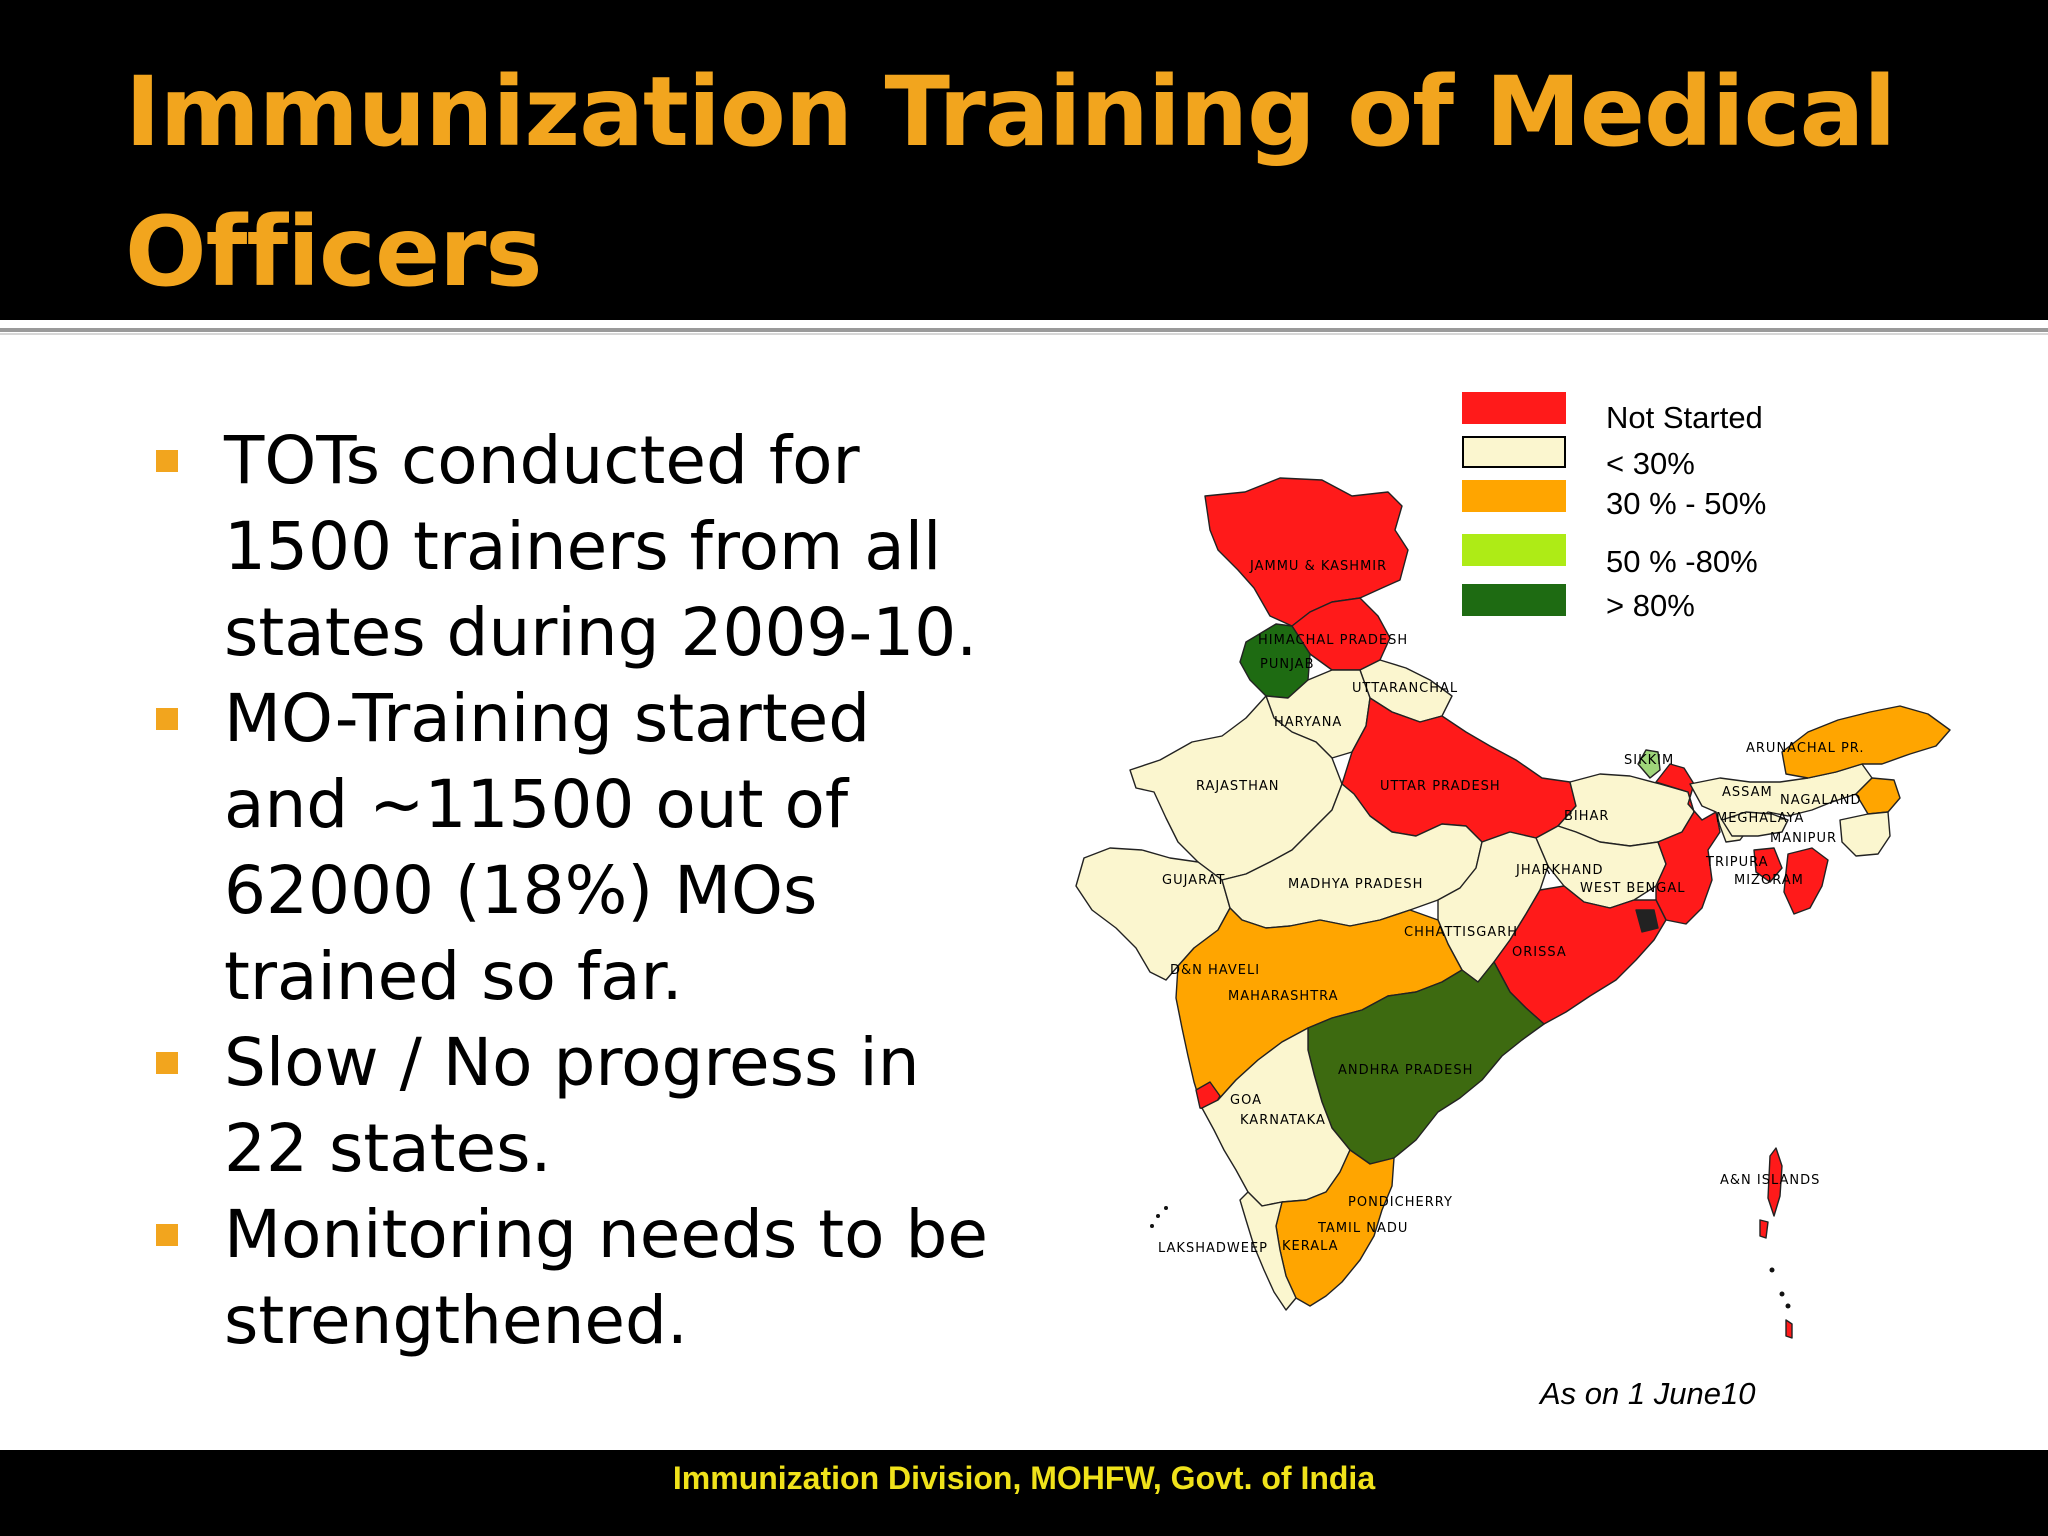 The image size is (2048, 1536). I want to click on state-meghalaya, so click(1755, 824).